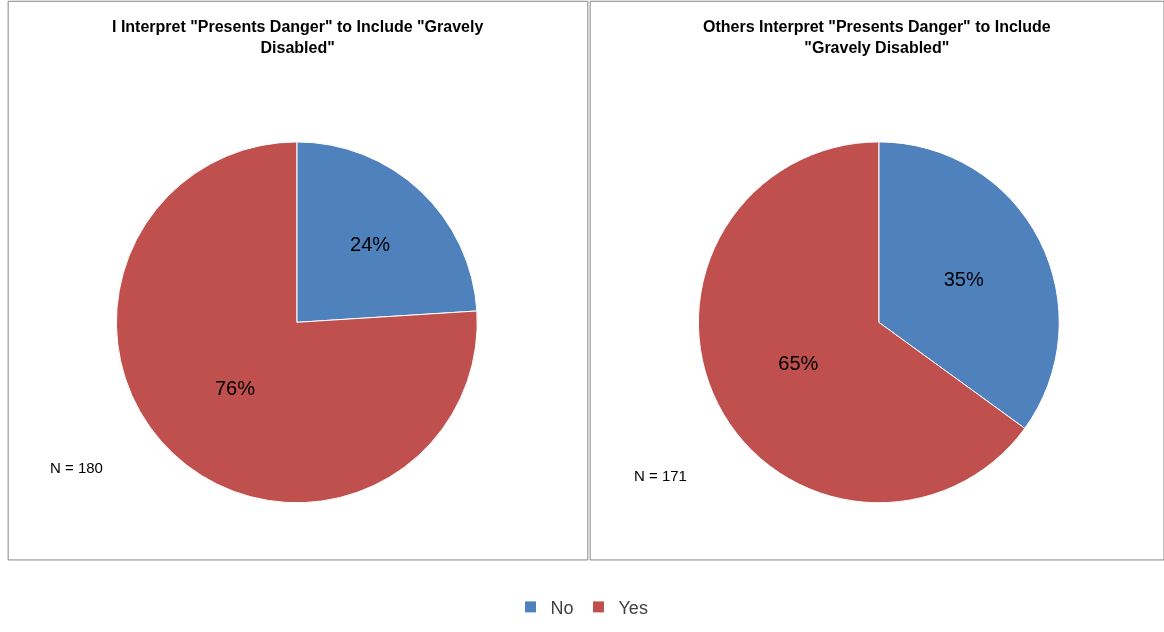 The width and height of the screenshot is (1164, 632). I want to click on text: N = 171, so click(660, 475).